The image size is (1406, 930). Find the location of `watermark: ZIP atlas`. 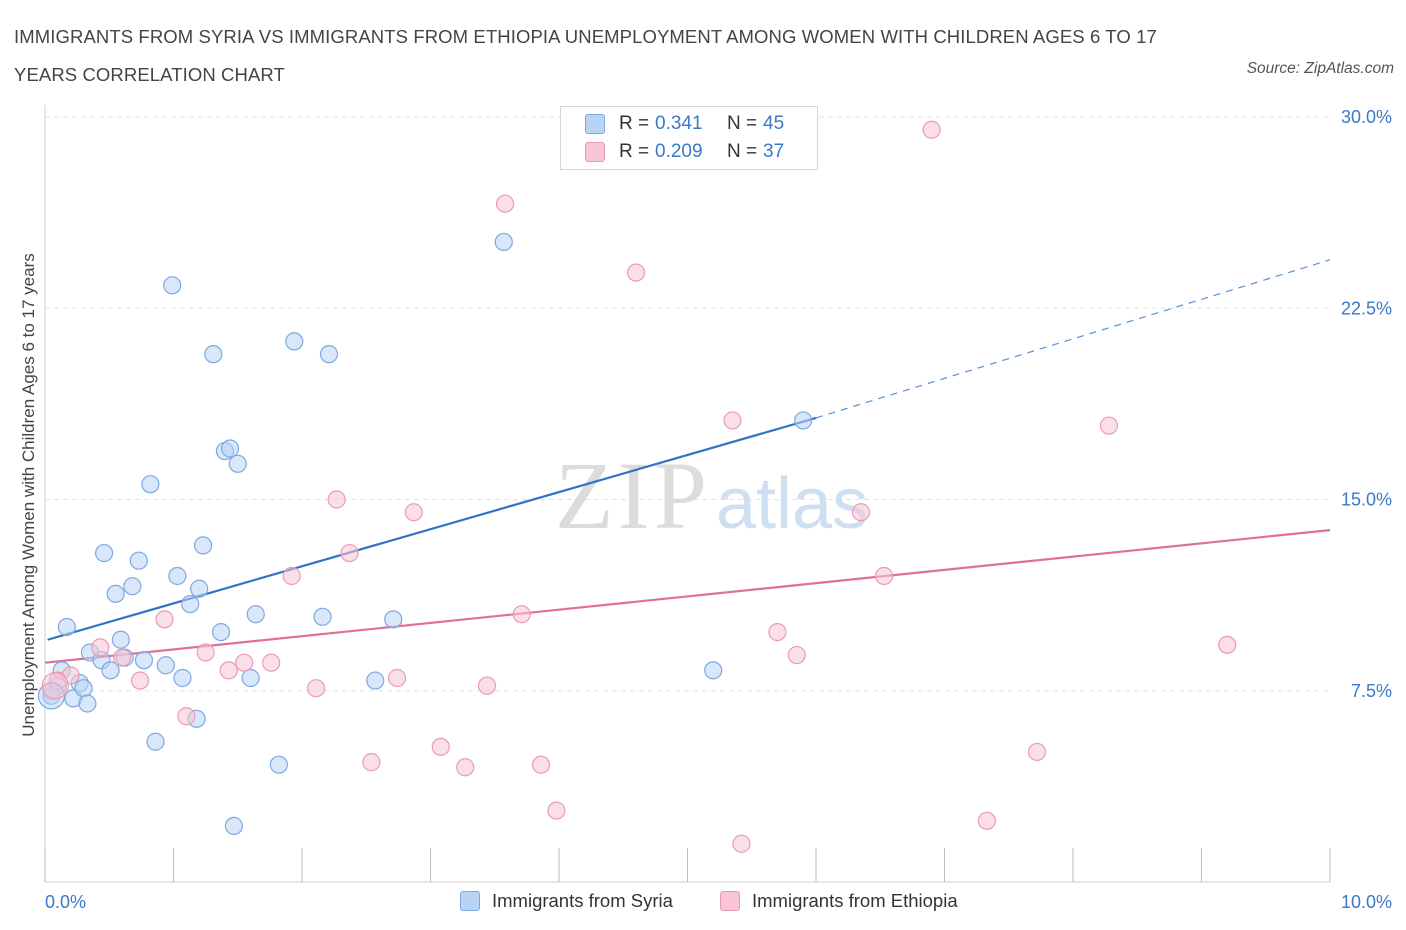

watermark: ZIP atlas is located at coordinates (711, 495).